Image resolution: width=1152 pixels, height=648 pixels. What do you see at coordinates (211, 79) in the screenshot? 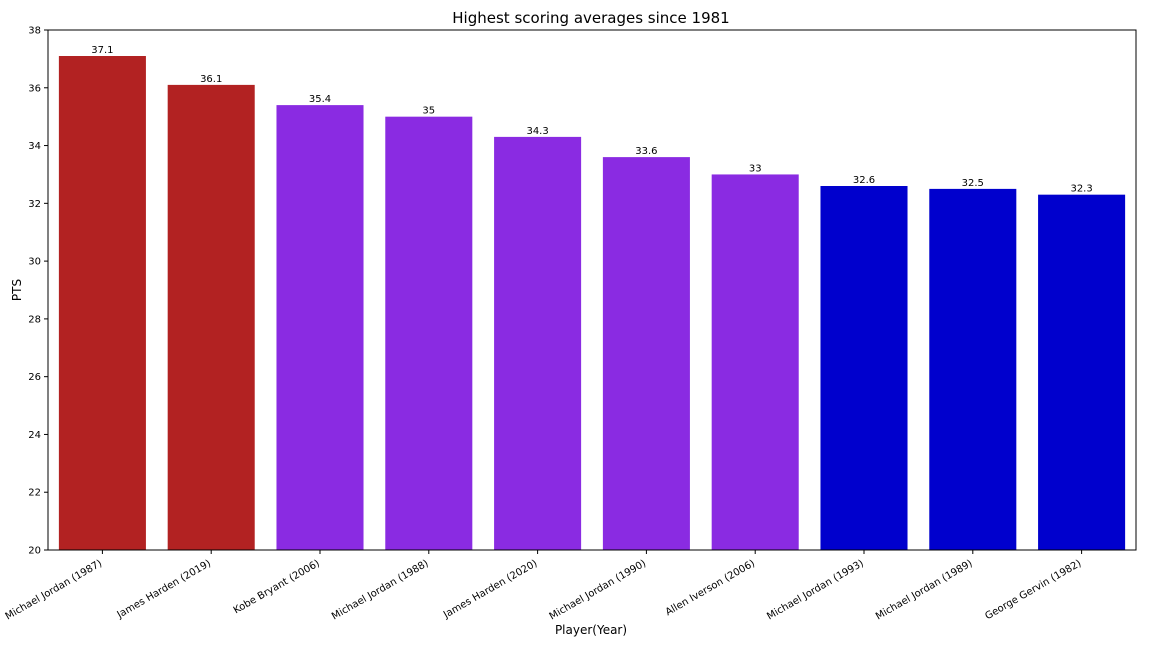
I see `bar-value-label: 36.1` at bounding box center [211, 79].